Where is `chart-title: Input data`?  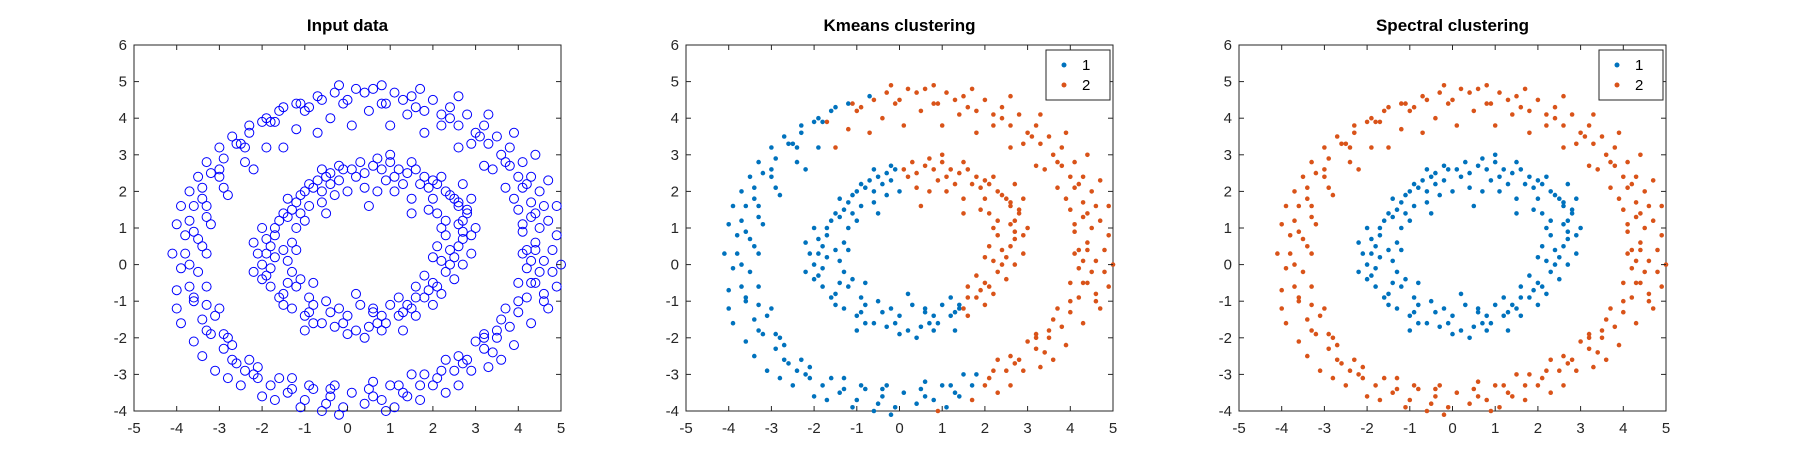 chart-title: Input data is located at coordinates (348, 25).